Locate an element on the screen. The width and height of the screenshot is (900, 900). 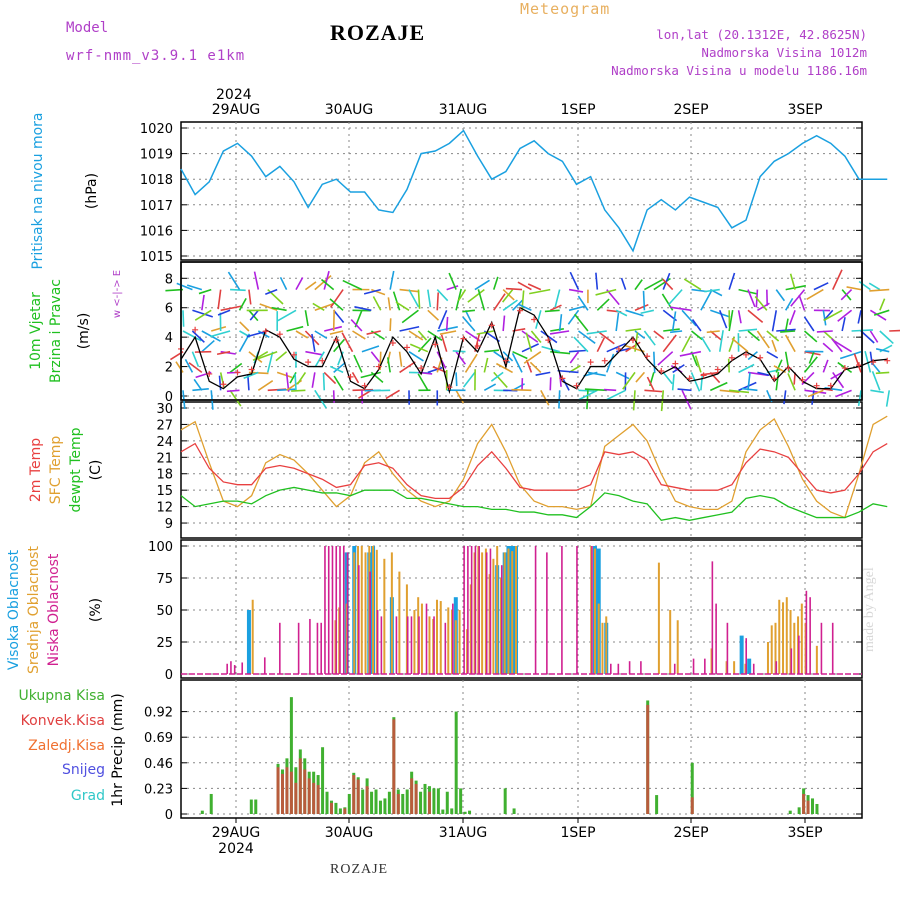
meteogram-label: Meteogram is located at coordinates (565, 9).